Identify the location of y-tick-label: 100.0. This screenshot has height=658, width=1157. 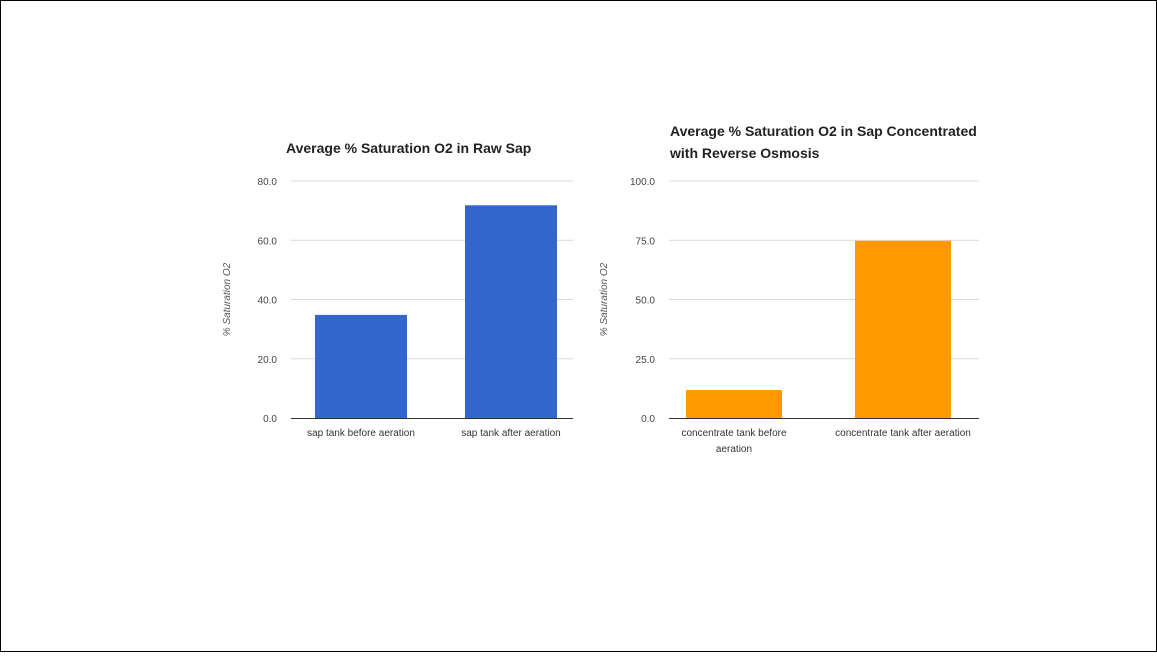
(642, 182).